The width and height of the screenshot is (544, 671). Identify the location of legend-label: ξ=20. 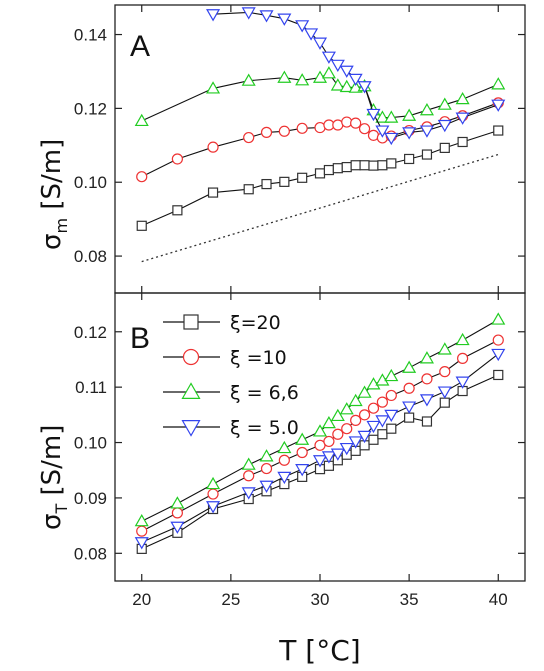
(255, 323).